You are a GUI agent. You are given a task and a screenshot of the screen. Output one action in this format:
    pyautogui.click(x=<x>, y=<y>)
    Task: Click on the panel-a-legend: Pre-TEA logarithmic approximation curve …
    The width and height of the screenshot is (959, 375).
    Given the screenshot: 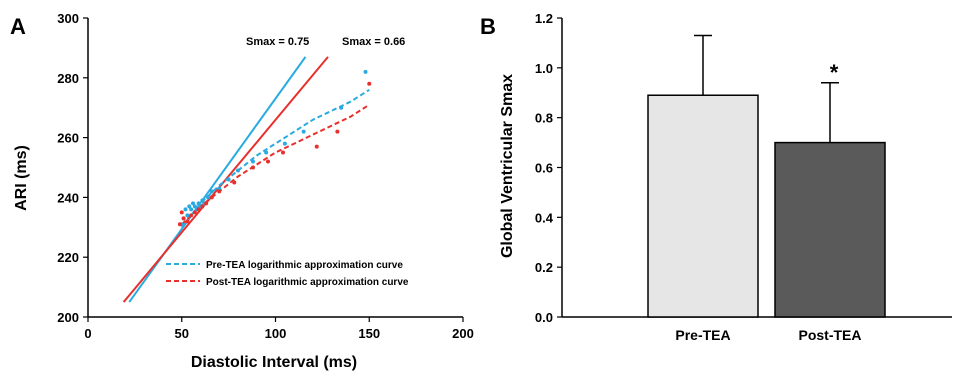 What is the action you would take?
    pyautogui.click(x=287, y=274)
    